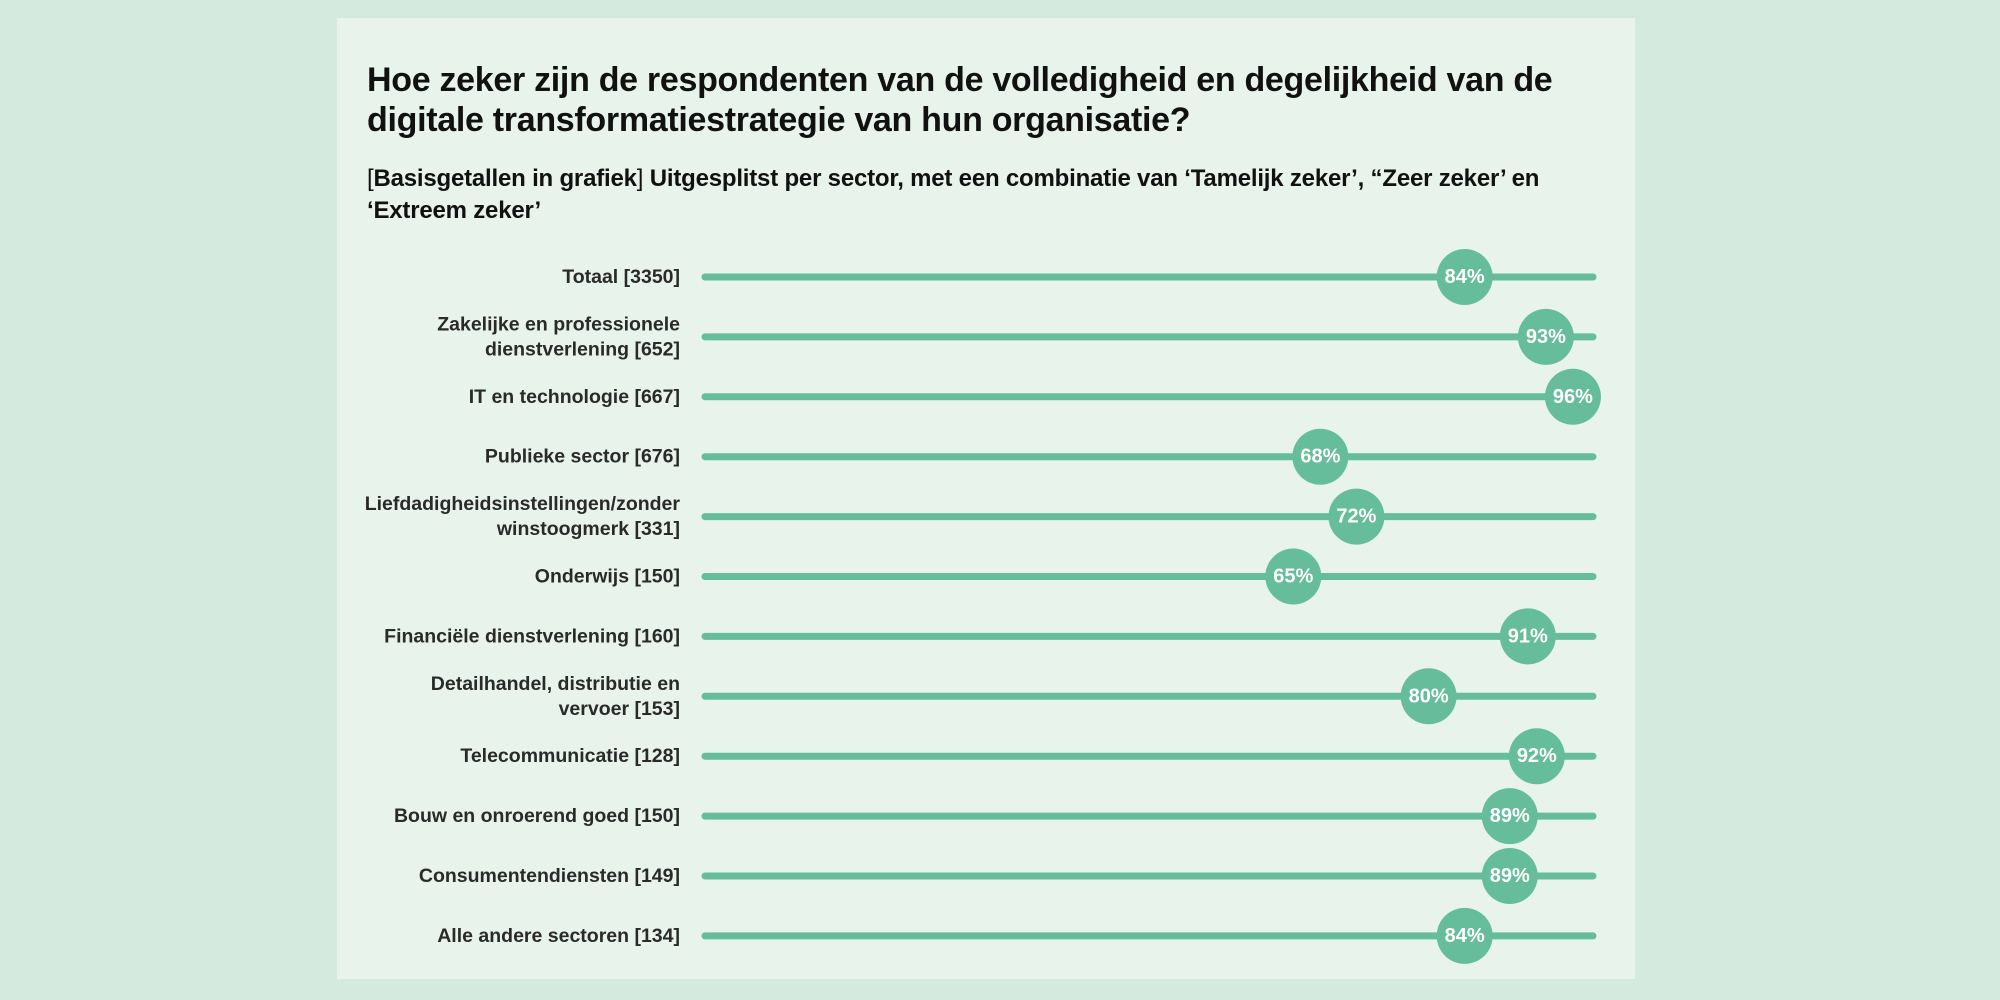 This screenshot has width=2000, height=1000. I want to click on category-label: Onderwijs [150], so click(607, 577).